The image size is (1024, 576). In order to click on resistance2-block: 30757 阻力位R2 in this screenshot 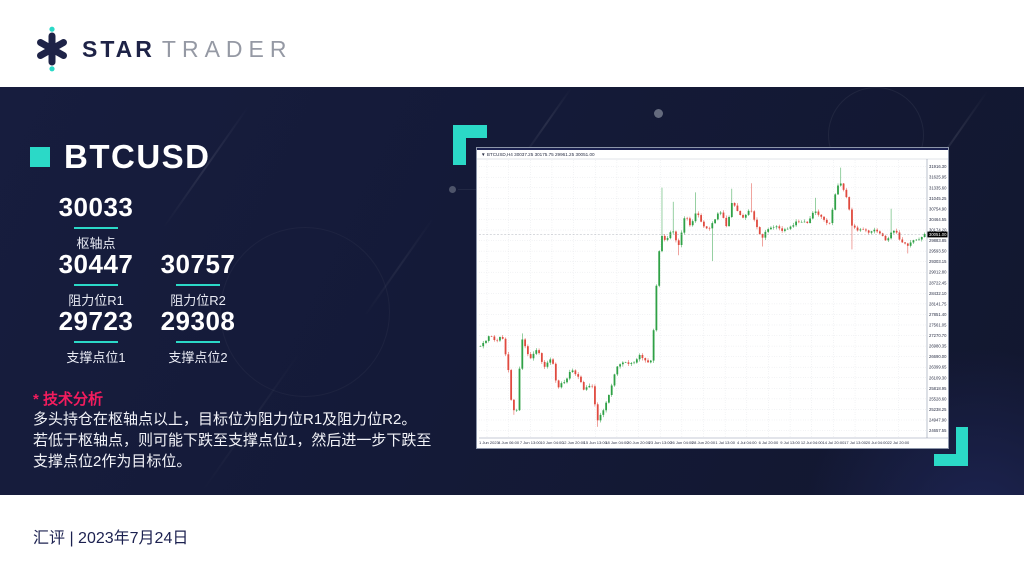, I will do `click(198, 279)`.